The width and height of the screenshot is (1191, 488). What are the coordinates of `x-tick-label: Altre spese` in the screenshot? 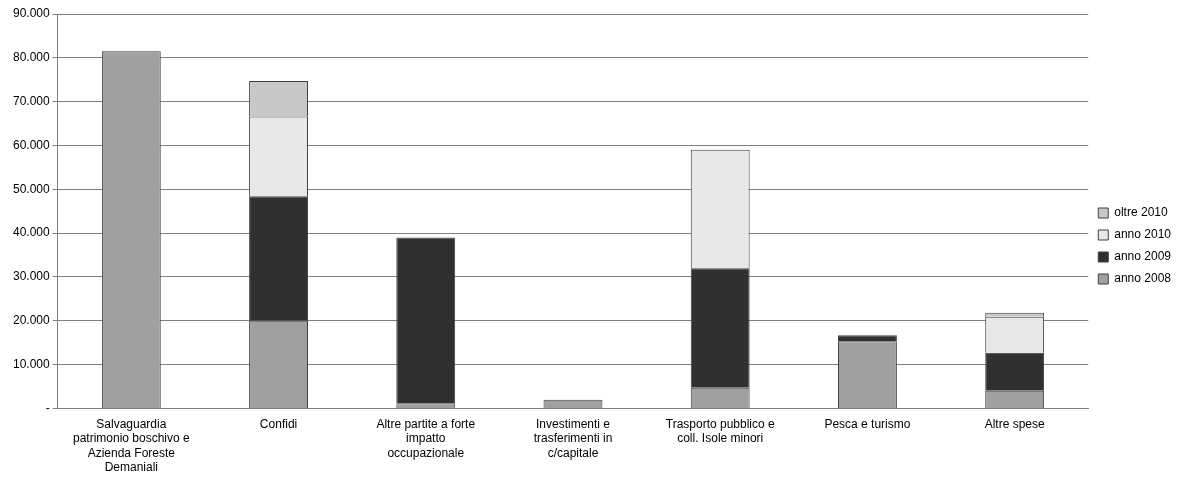 It's located at (1014, 423).